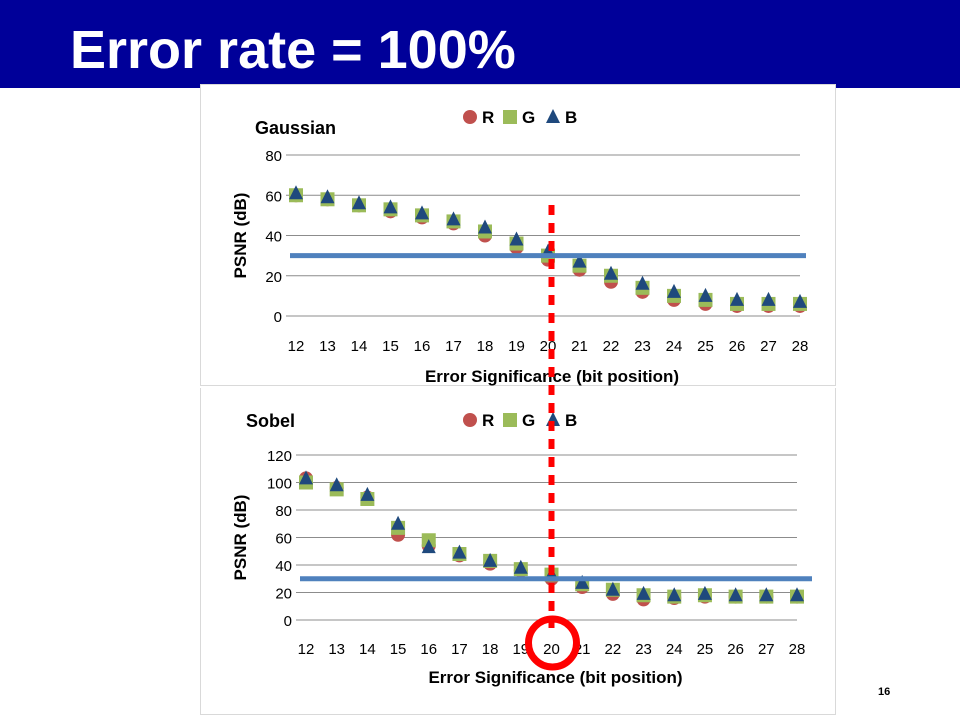 The width and height of the screenshot is (960, 720). Describe the element at coordinates (571, 117) in the screenshot. I see `gaussian-legend-label-b: B` at that location.